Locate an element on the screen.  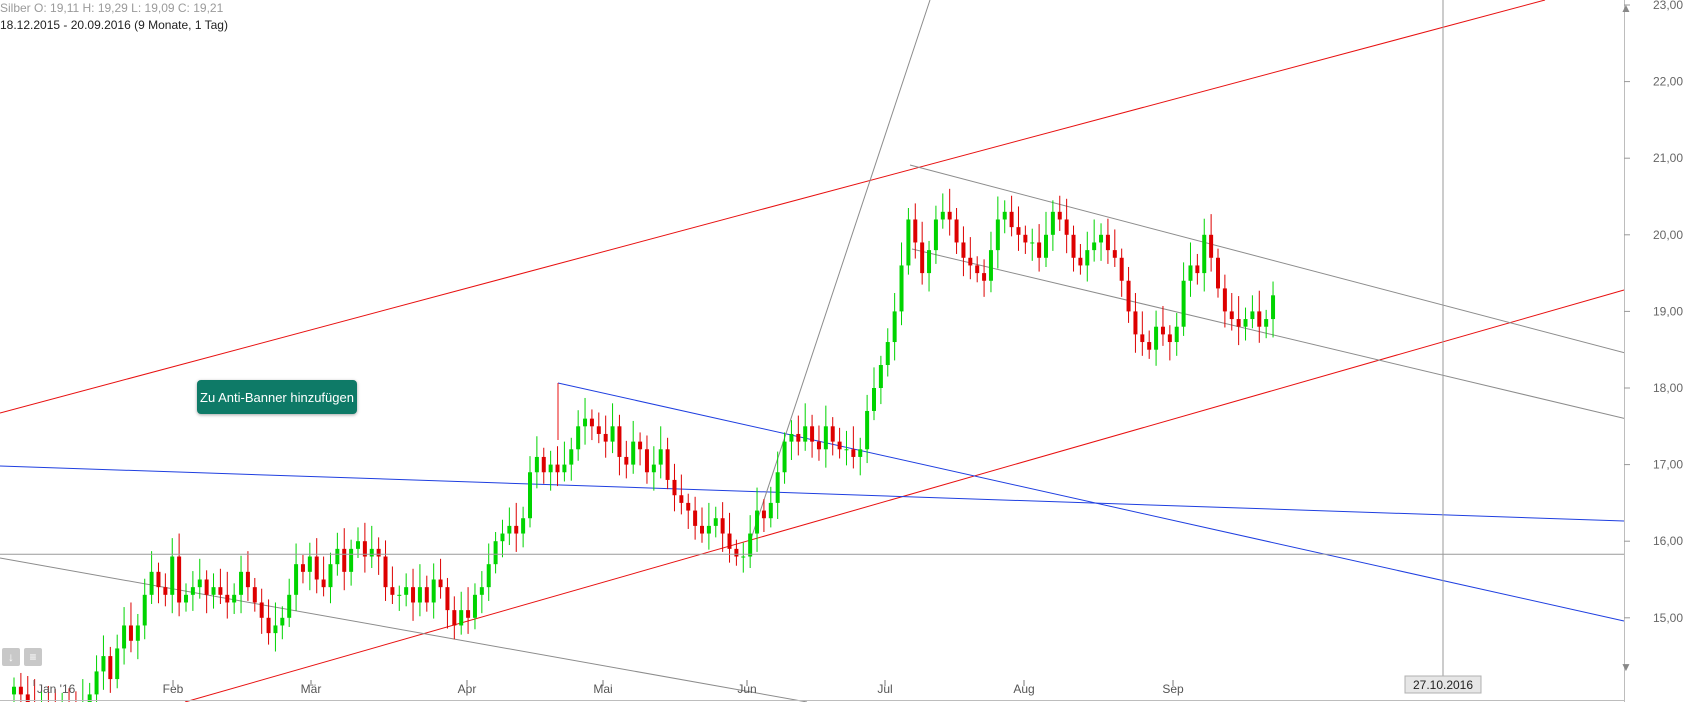
y-tick-label: 23,00 is located at coordinates (1668, 6).